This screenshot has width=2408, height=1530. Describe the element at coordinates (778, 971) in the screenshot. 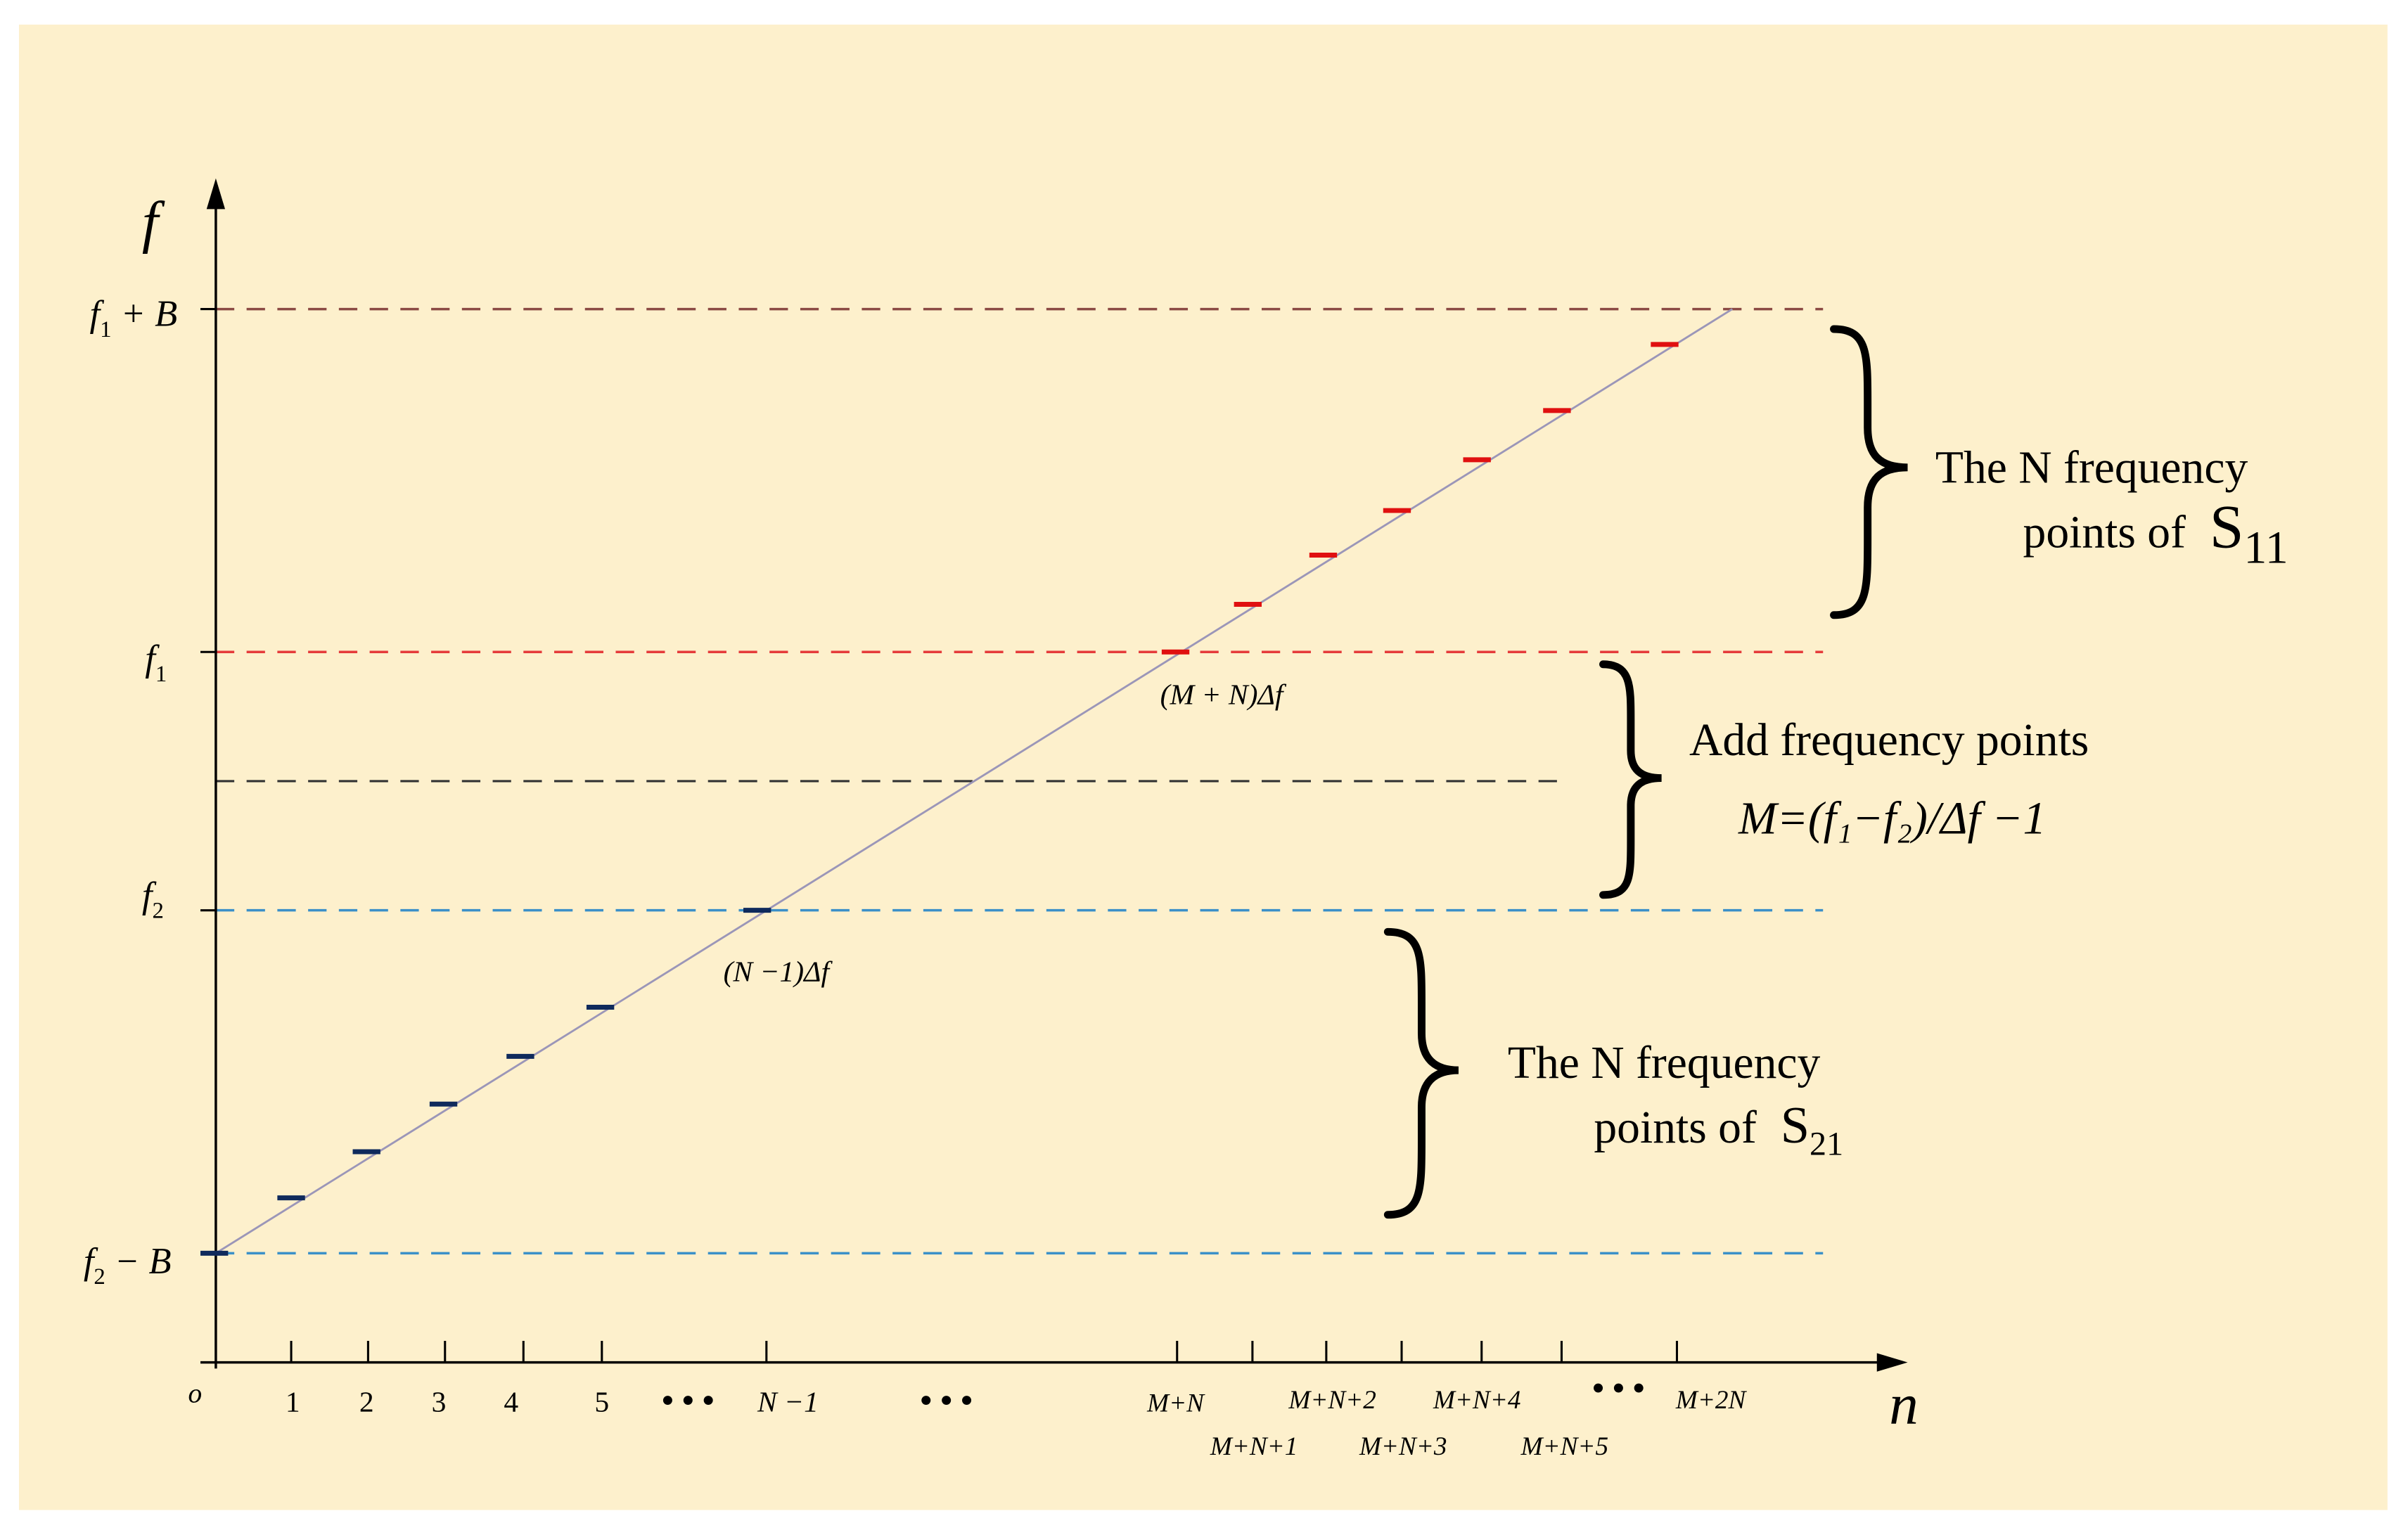

I see `lower-point-annotation: (N −1)Δf` at that location.